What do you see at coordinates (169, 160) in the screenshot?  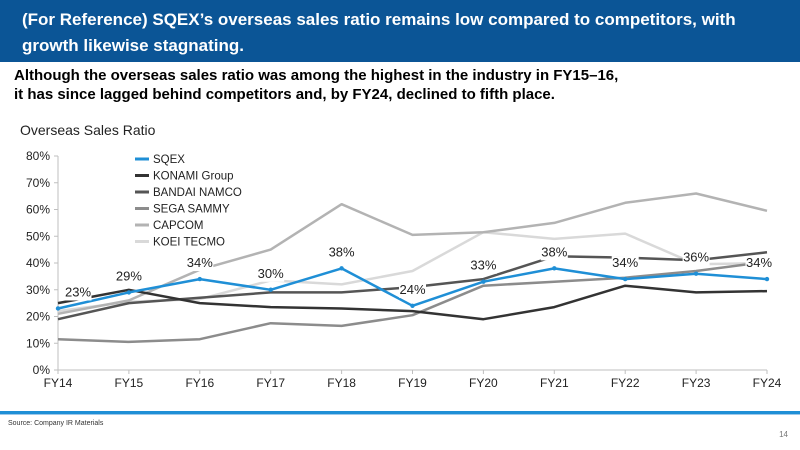 I see `legend-label: SQEX` at bounding box center [169, 160].